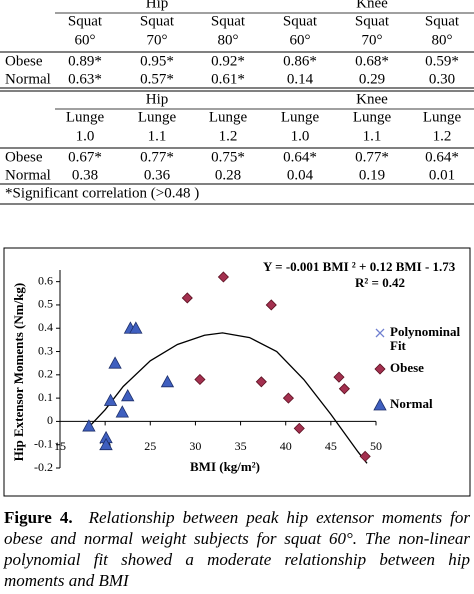 Image resolution: width=474 pixels, height=594 pixels. Describe the element at coordinates (228, 157) in the screenshot. I see `cell: 0.75*` at that location.